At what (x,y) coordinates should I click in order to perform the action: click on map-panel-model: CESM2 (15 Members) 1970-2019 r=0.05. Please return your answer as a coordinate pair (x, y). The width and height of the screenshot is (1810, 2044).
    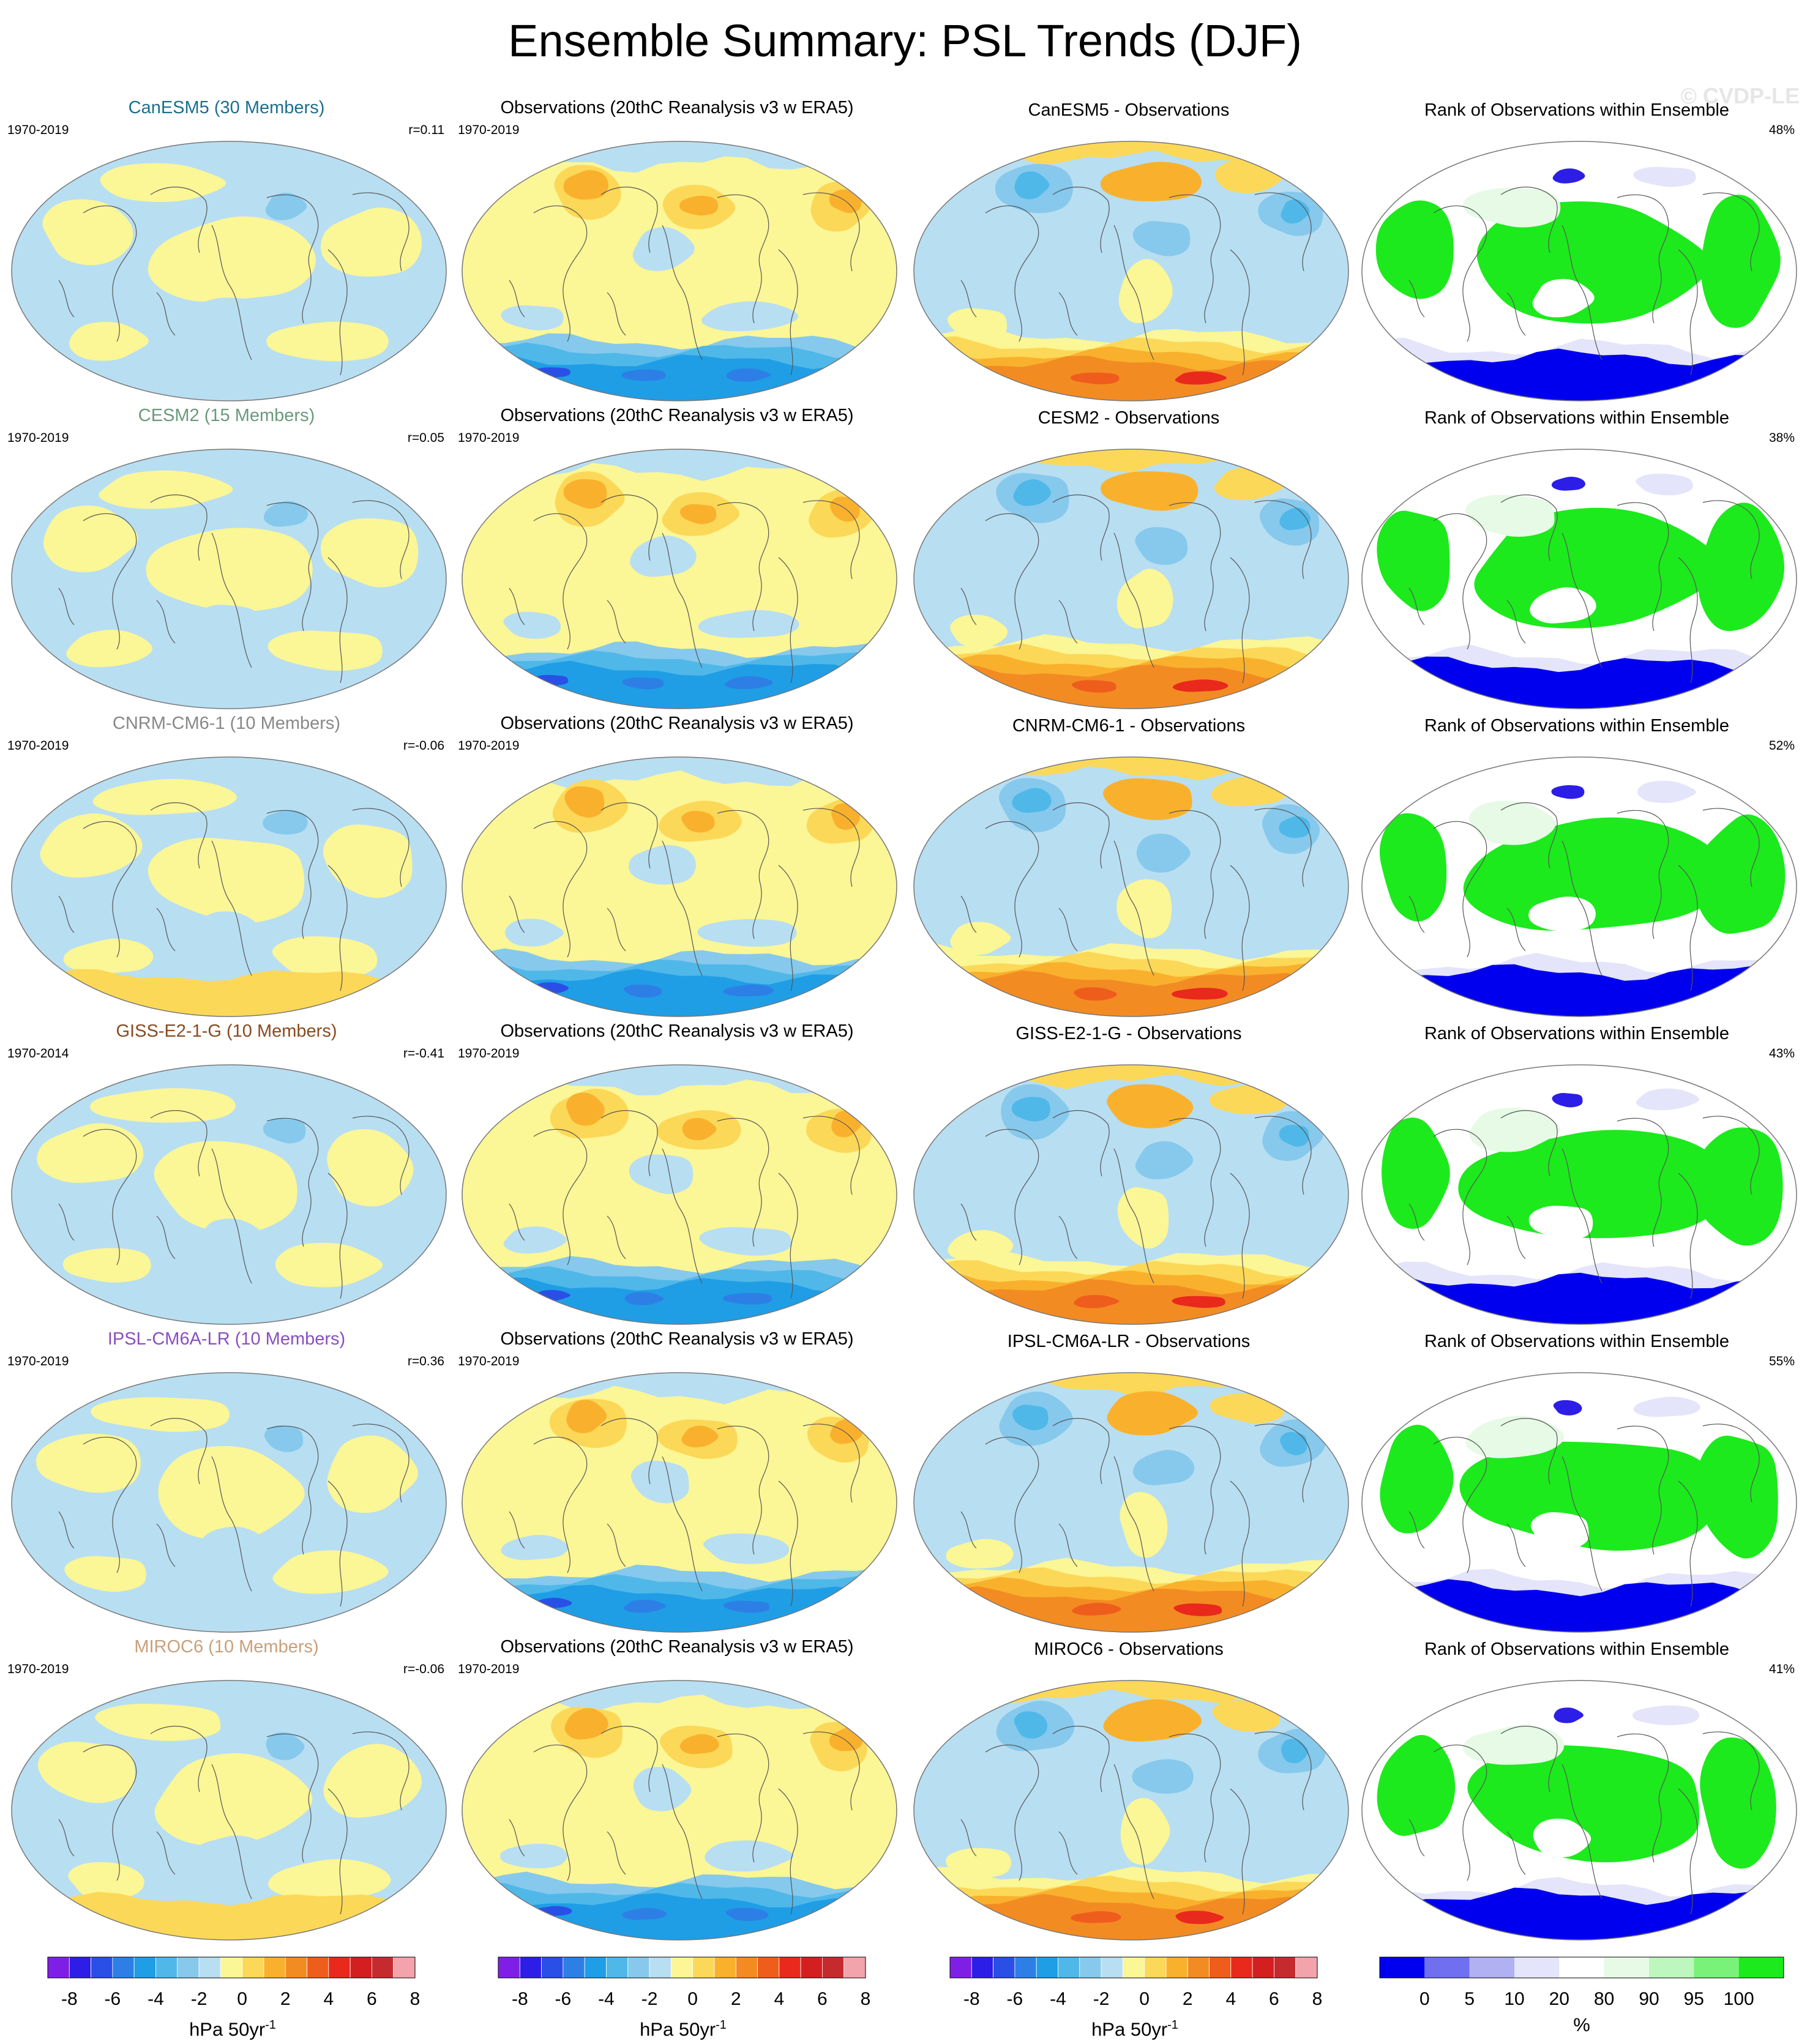
    Looking at the image, I should click on (226, 558).